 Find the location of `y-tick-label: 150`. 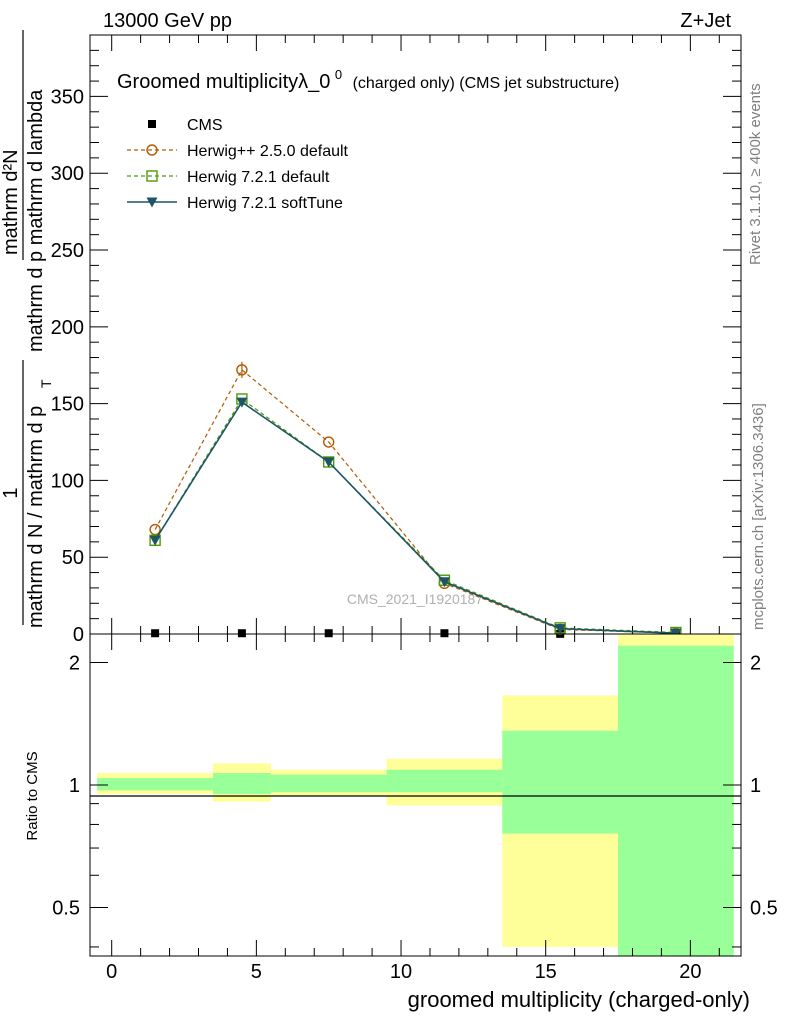

y-tick-label: 150 is located at coordinates (67, 405).